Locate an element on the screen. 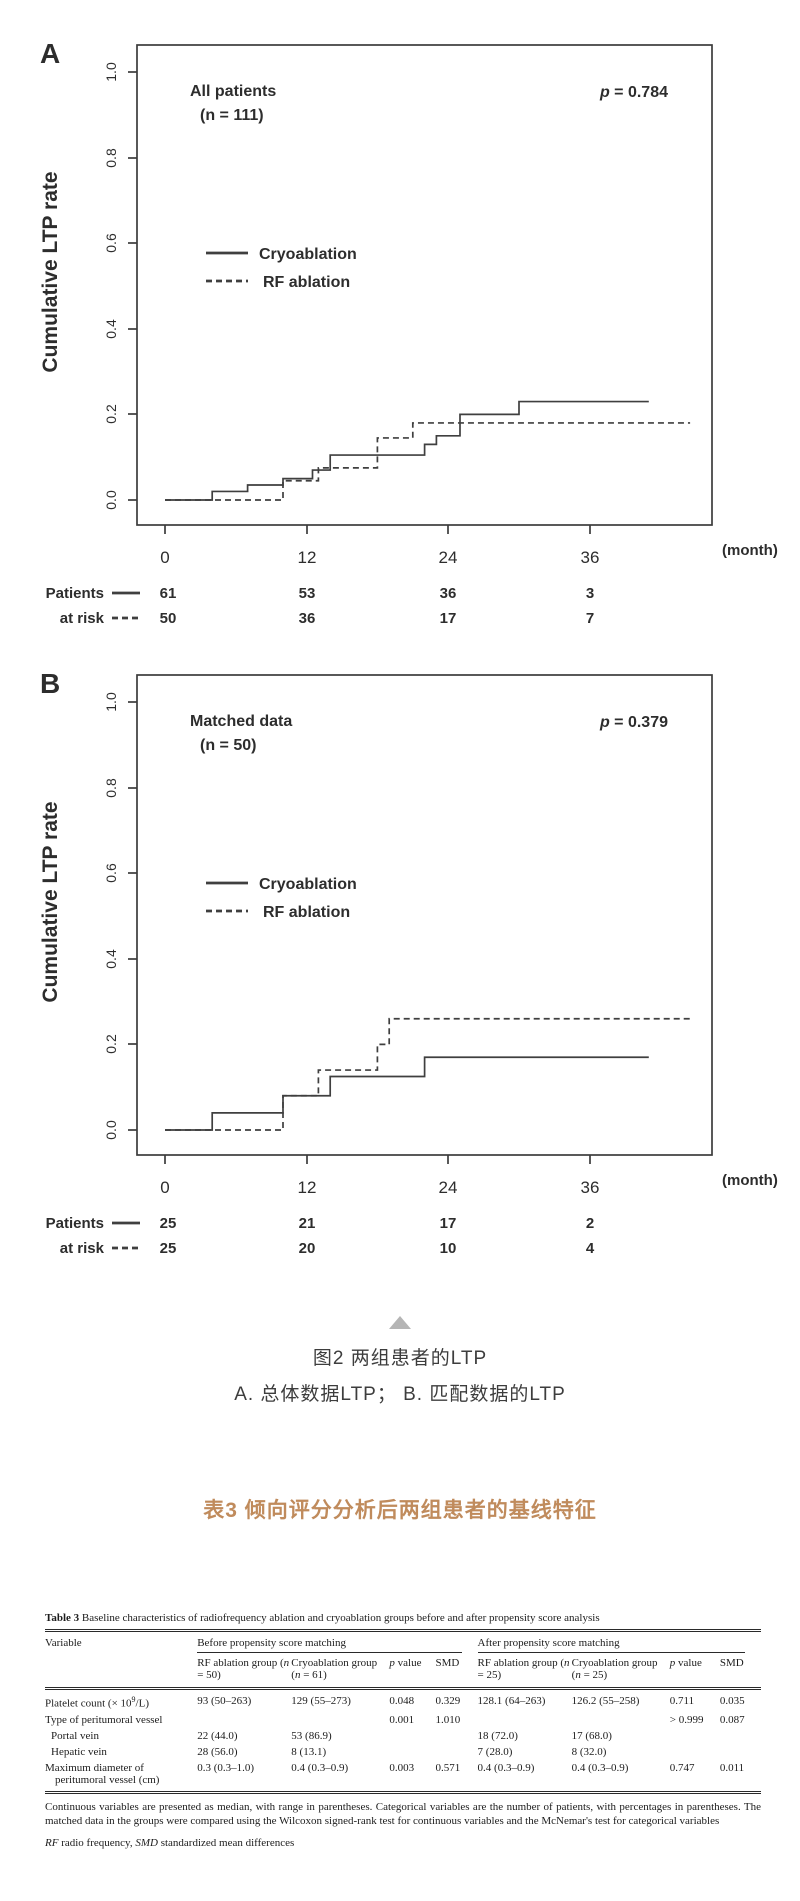  cell: 7 (28.0) is located at coordinates (495, 1751).